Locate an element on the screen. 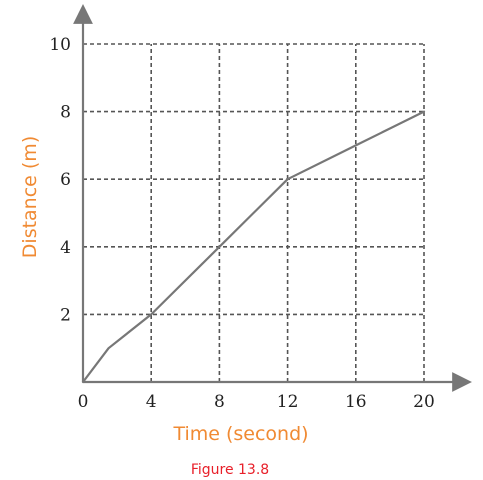  y-tick-label: 4 is located at coordinates (65, 248).